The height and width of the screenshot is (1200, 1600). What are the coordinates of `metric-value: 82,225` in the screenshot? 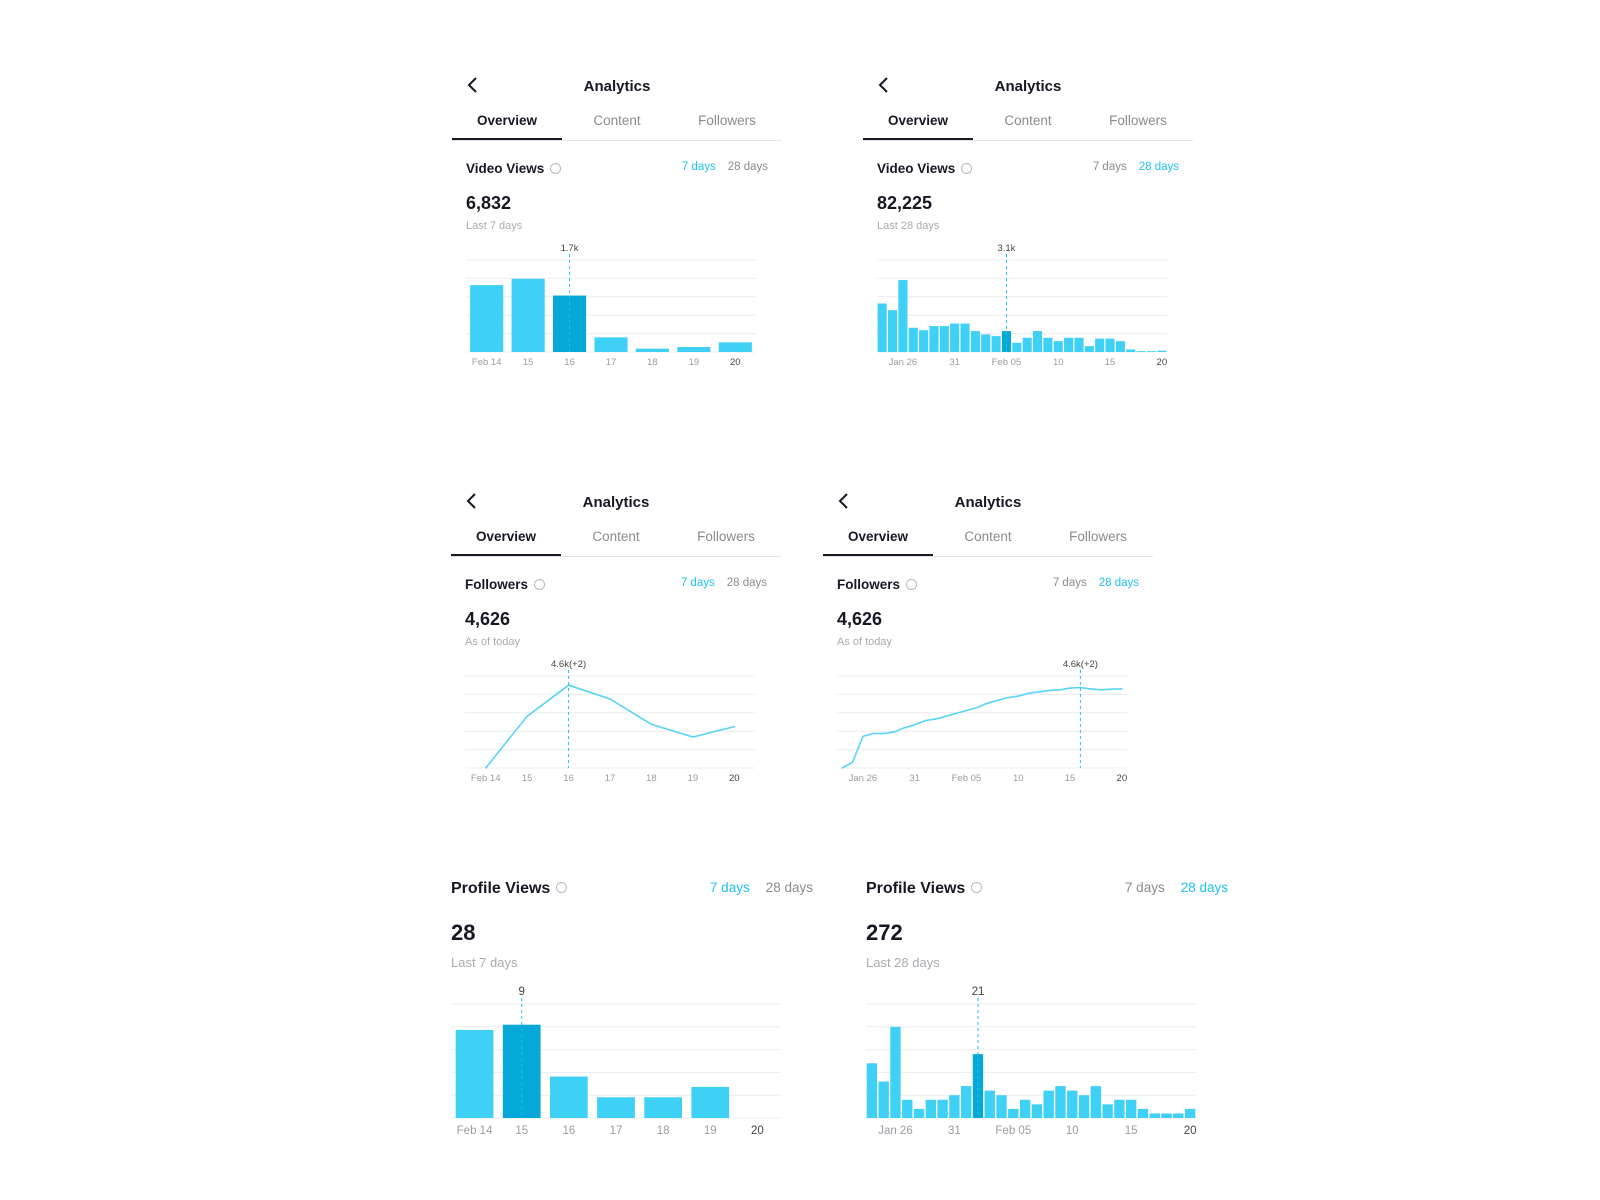 It's located at (905, 203).